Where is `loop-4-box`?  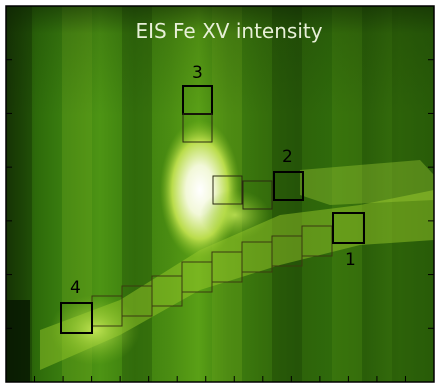 loop-4-box is located at coordinates (76, 318).